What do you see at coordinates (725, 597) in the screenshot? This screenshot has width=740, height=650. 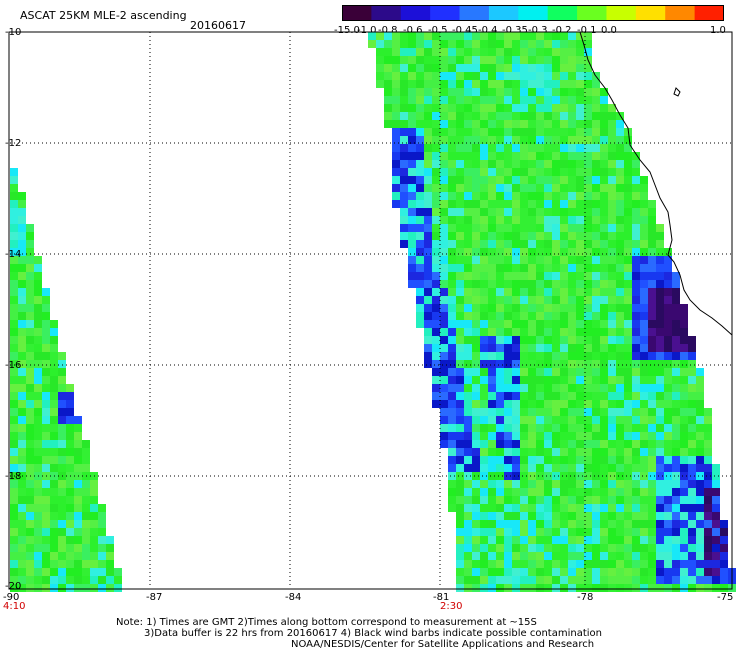 I see `lon-label-75: -75` at bounding box center [725, 597].